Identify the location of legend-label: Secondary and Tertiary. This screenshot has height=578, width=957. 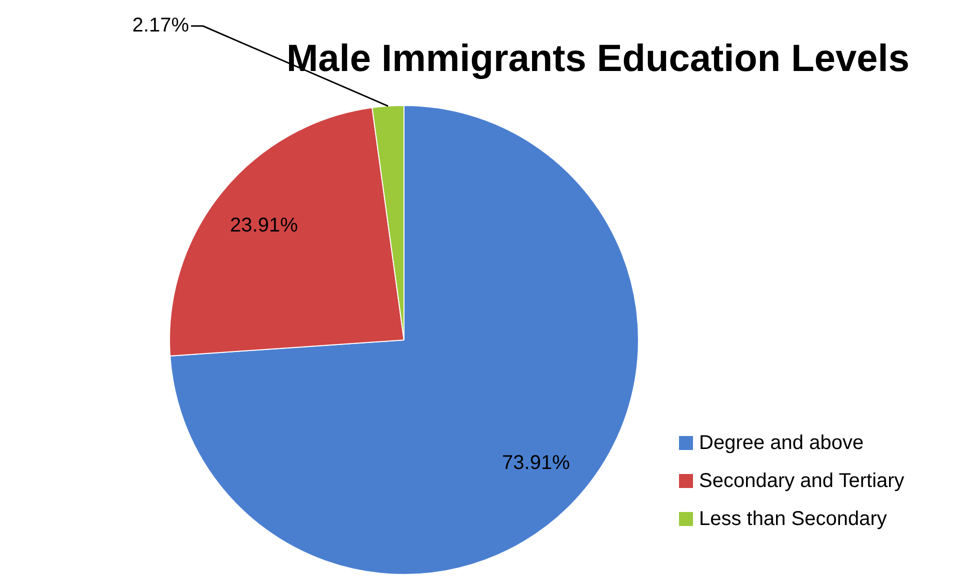
(801, 481).